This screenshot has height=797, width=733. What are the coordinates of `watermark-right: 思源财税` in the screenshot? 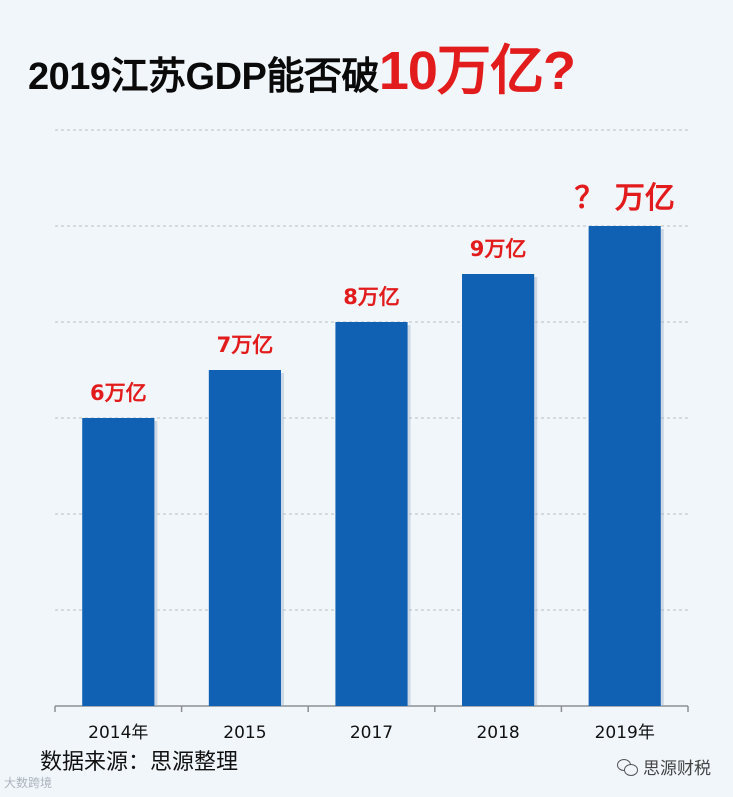 It's located at (664, 766).